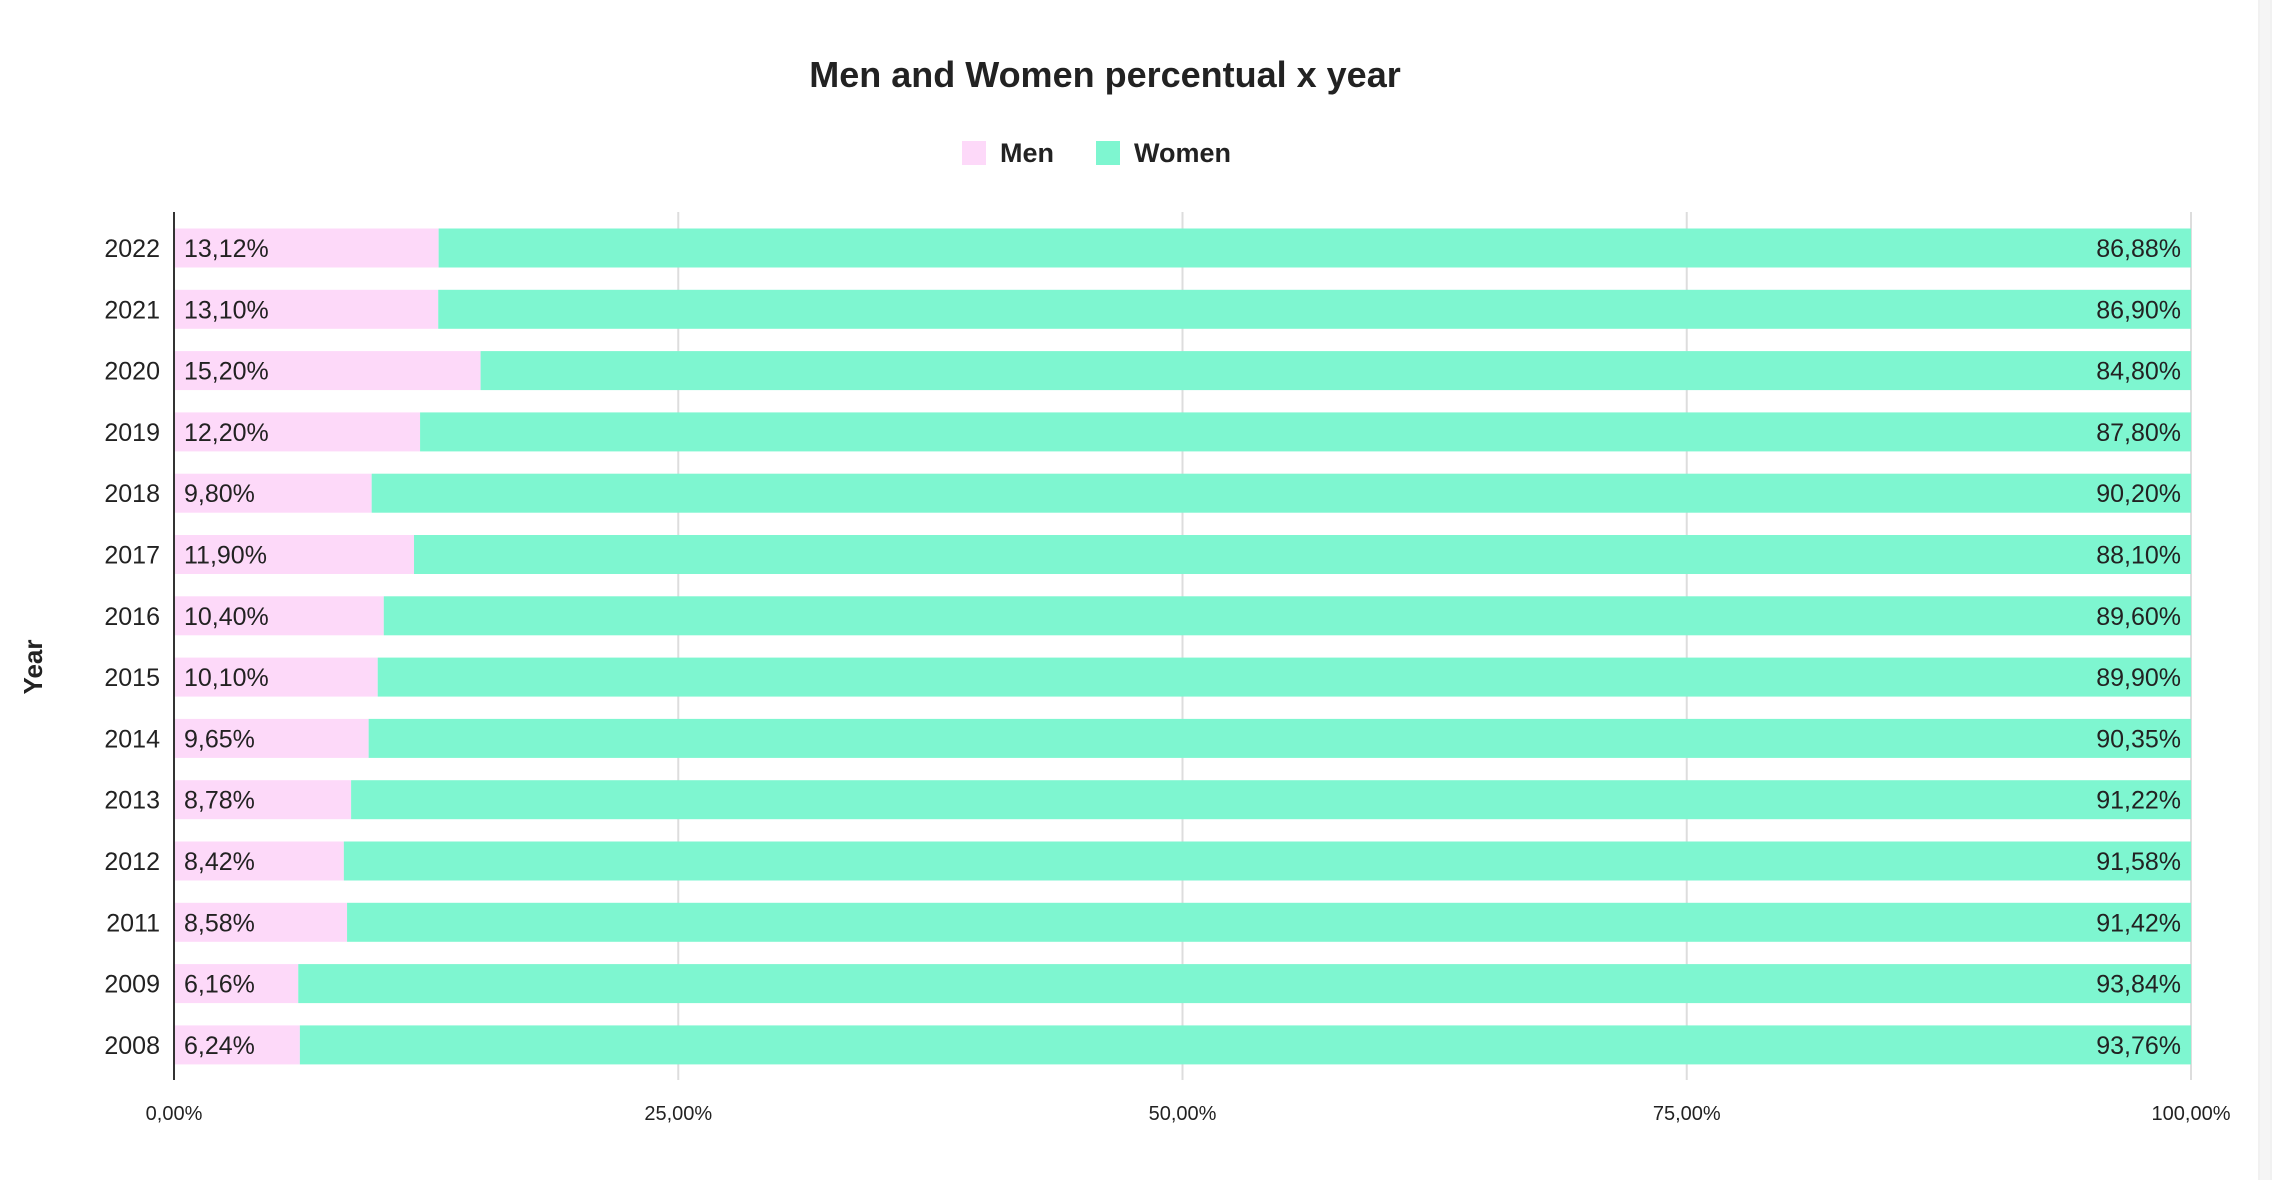  Describe the element at coordinates (261, 922) in the screenshot. I see `bar-men-2011` at that location.